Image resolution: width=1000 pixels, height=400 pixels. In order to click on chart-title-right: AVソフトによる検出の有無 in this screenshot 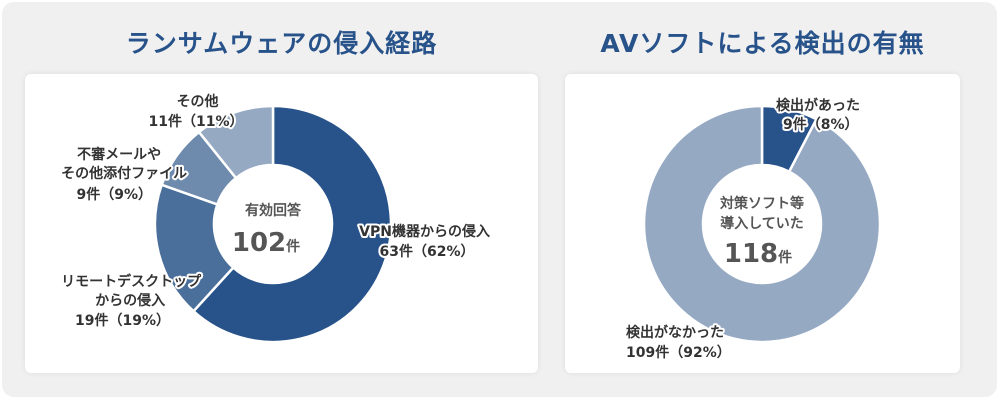, I will do `click(762, 43)`.